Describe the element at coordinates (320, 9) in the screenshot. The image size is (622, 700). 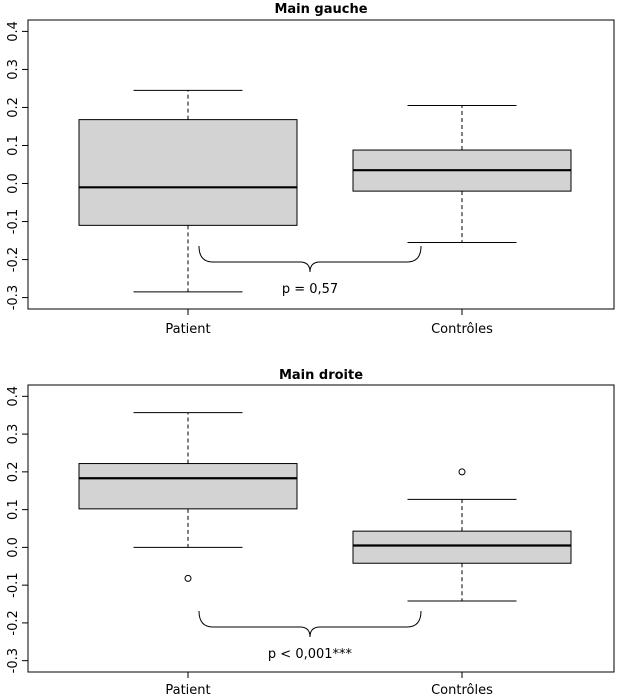
I see `chart-title: Main gauche` at that location.